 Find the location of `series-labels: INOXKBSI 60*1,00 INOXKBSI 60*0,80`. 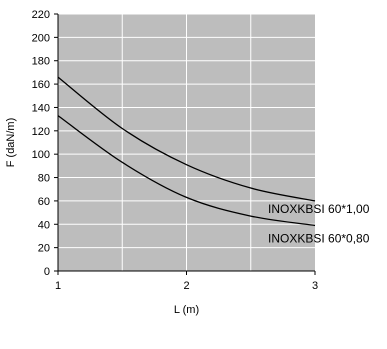

series-labels: INOXKBSI 60*1,00 INOXKBSI 60*0,80 is located at coordinates (319, 224).